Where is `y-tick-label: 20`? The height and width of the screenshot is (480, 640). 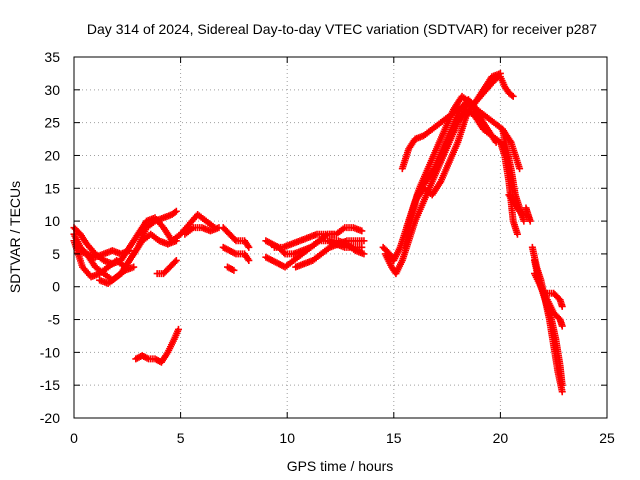
y-tick-label: 20 is located at coordinates (52, 155).